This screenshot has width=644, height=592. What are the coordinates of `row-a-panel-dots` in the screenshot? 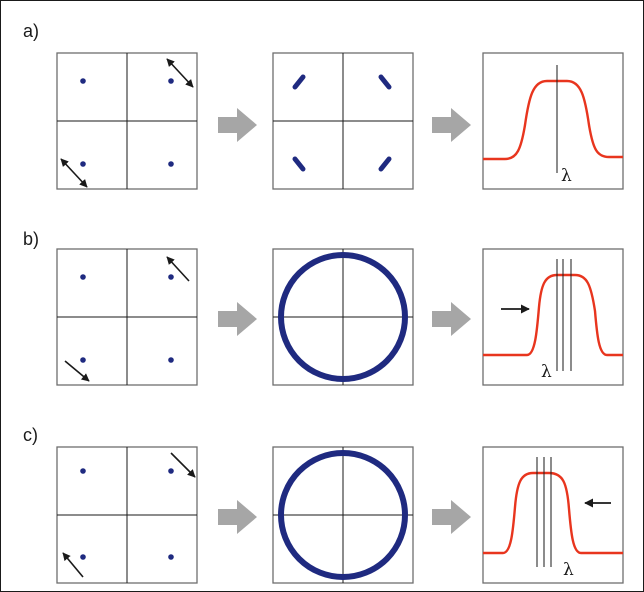 It's located at (127, 121).